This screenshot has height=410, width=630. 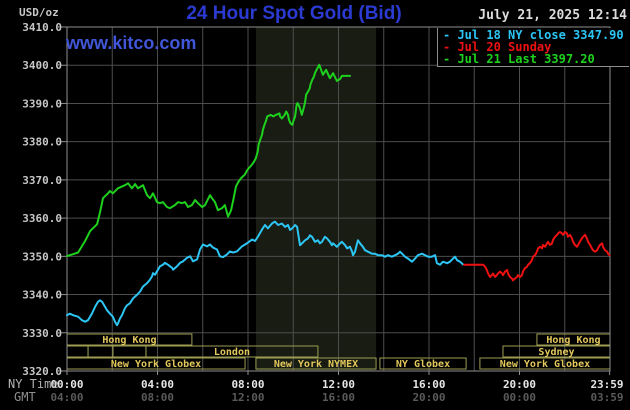 What do you see at coordinates (33, 384) in the screenshot?
I see `ny-time-axis-label: NY Time` at bounding box center [33, 384].